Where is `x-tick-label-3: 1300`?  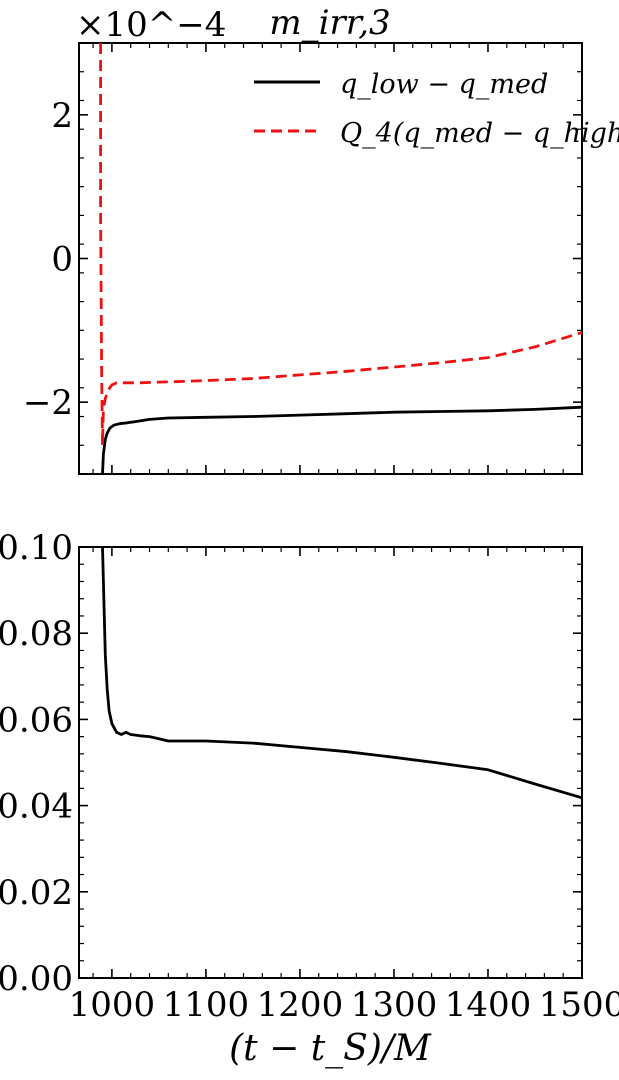 x-tick-label-3: 1300 is located at coordinates (394, 1005).